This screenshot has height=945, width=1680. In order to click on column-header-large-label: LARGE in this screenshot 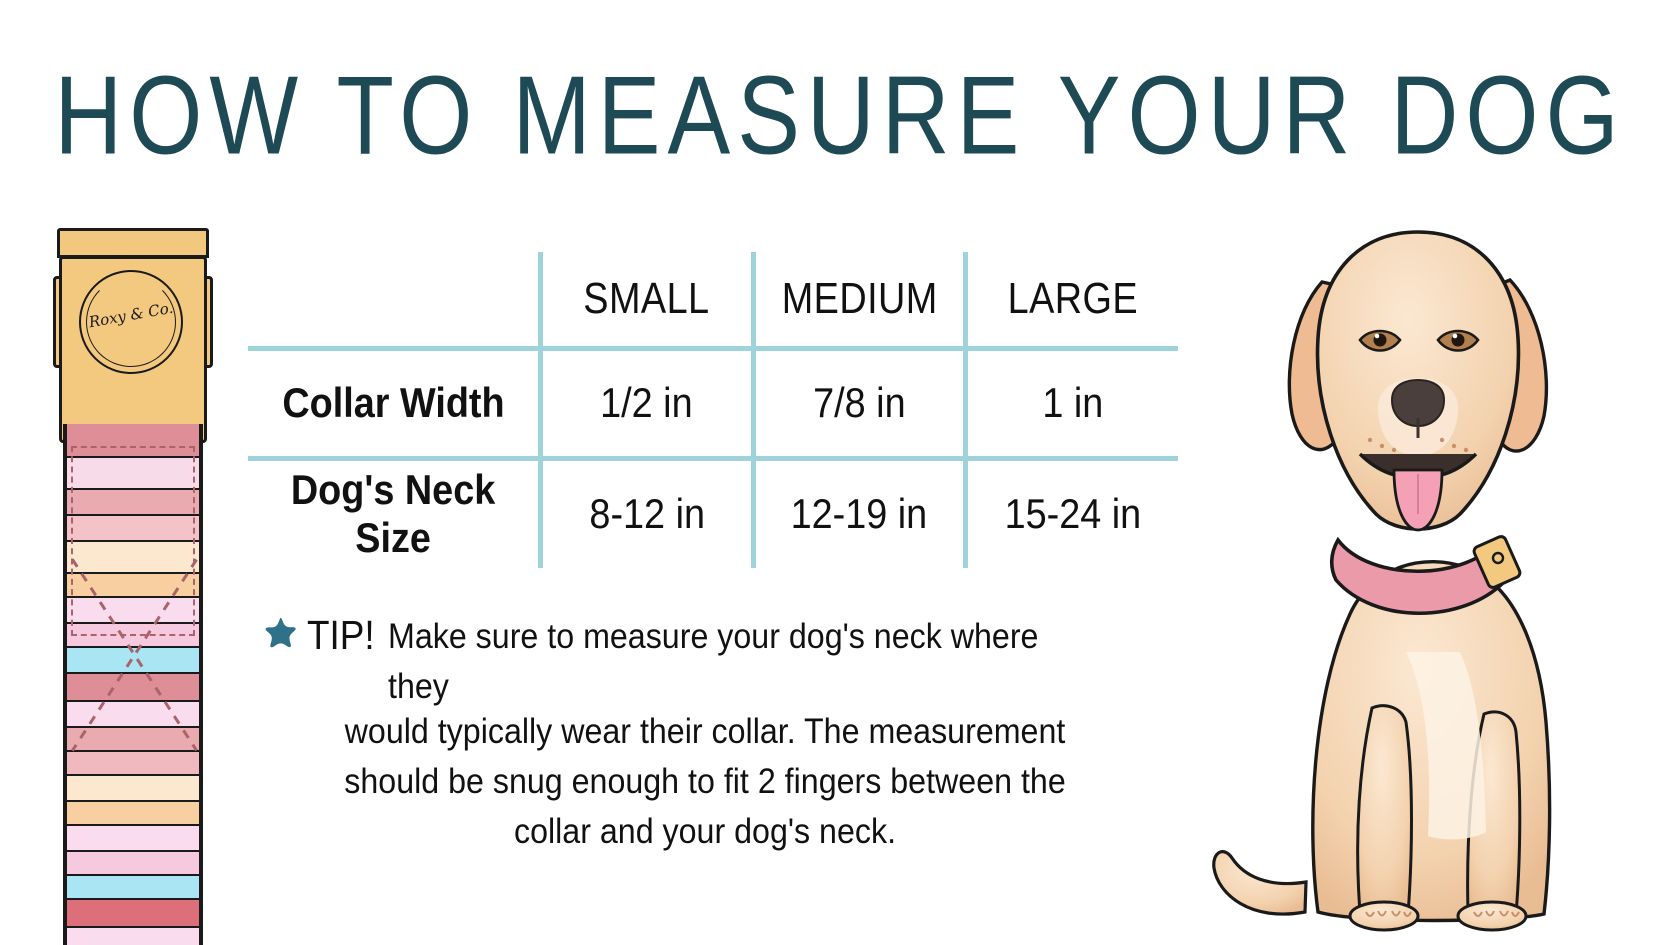, I will do `click(1073, 298)`.